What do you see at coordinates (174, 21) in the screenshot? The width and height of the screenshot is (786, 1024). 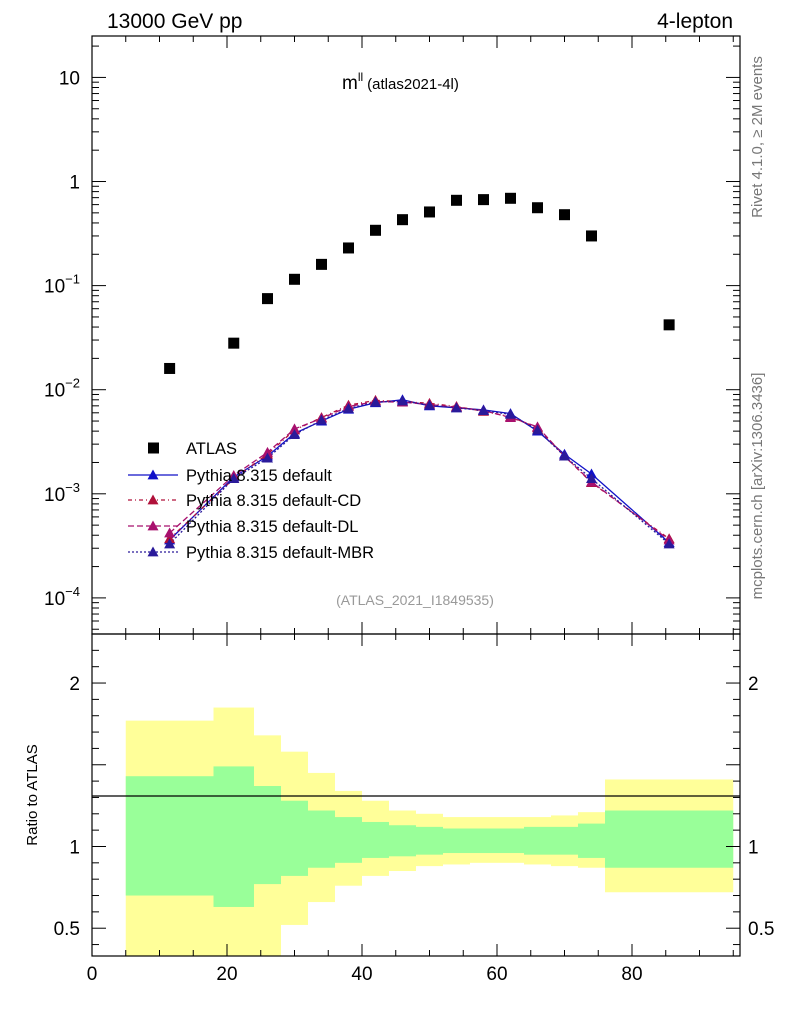 I see `header-left: 13000 GeV pp` at bounding box center [174, 21].